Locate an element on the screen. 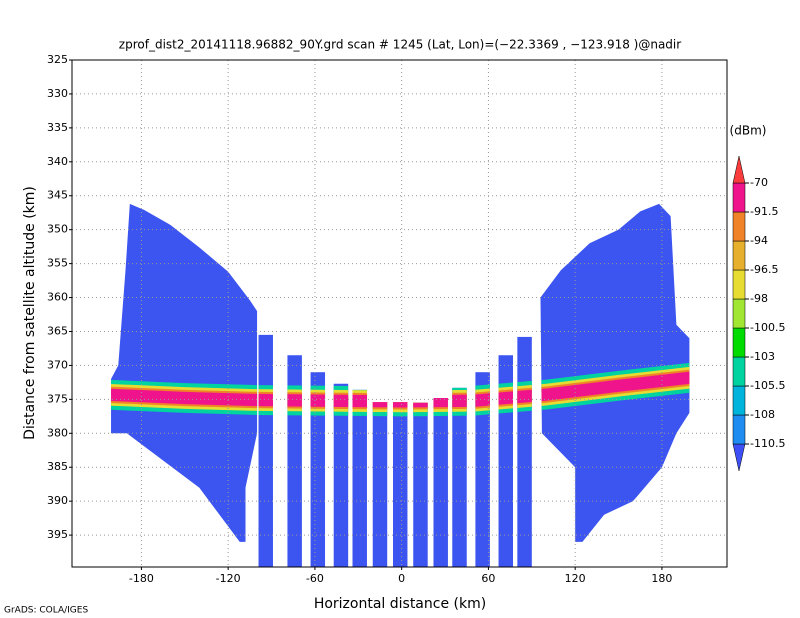 The image size is (800, 618). colorbar-label: -98 is located at coordinates (759, 298).